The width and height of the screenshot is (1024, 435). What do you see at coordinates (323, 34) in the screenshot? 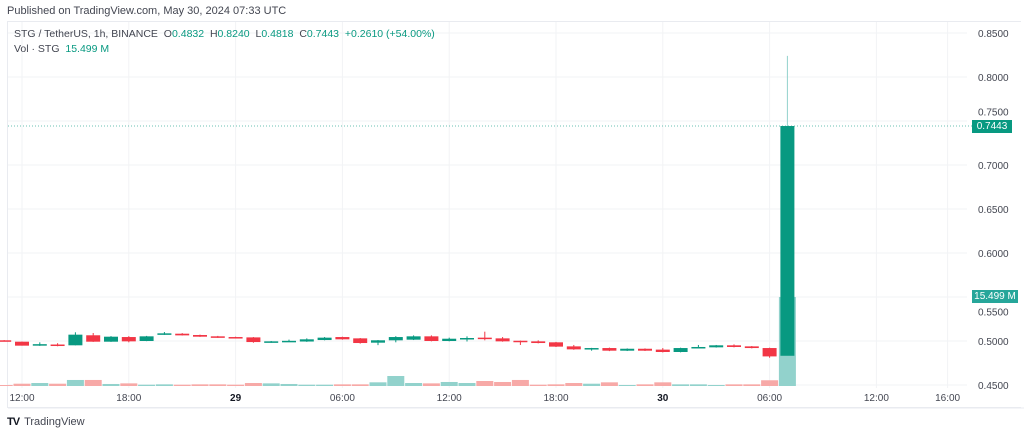
I see `close-value: 0.7443` at bounding box center [323, 34].